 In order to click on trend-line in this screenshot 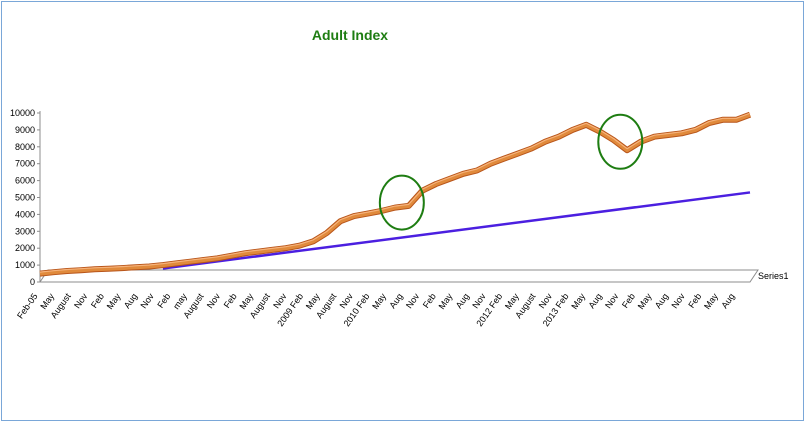, I will do `click(456, 230)`.